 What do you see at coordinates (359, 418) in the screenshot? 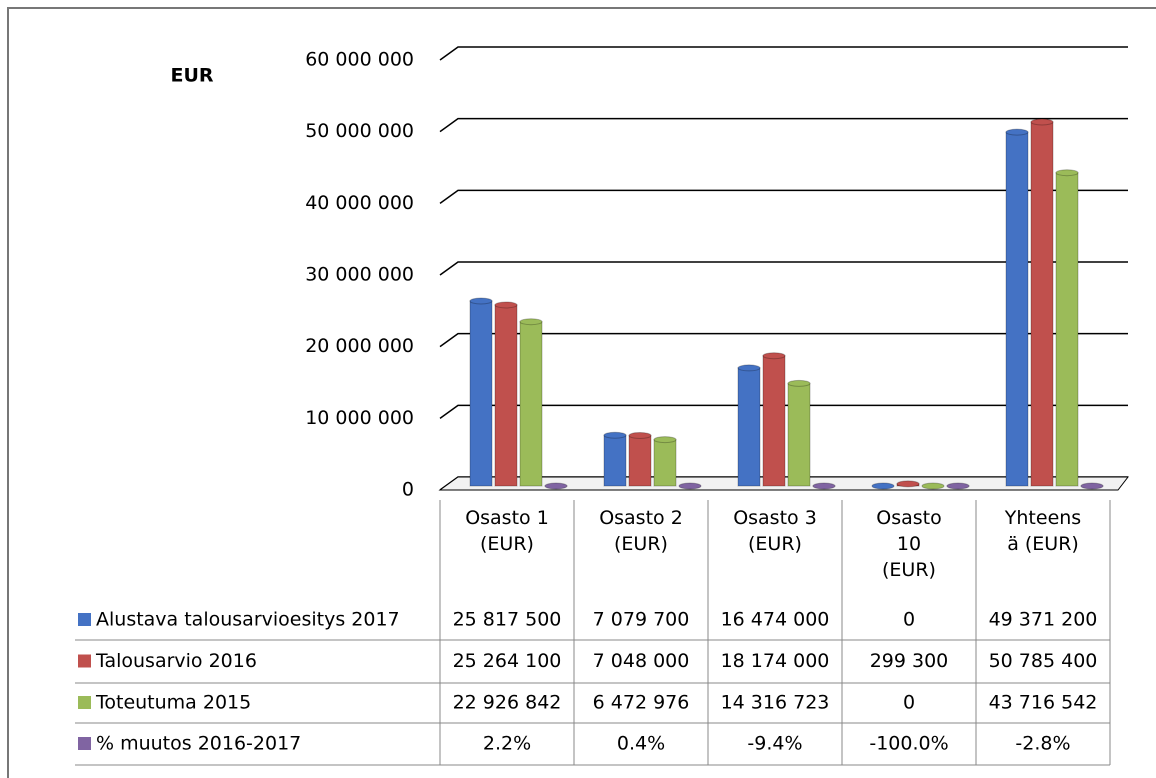
I see `y-tick-label: 10 000 000` at bounding box center [359, 418].